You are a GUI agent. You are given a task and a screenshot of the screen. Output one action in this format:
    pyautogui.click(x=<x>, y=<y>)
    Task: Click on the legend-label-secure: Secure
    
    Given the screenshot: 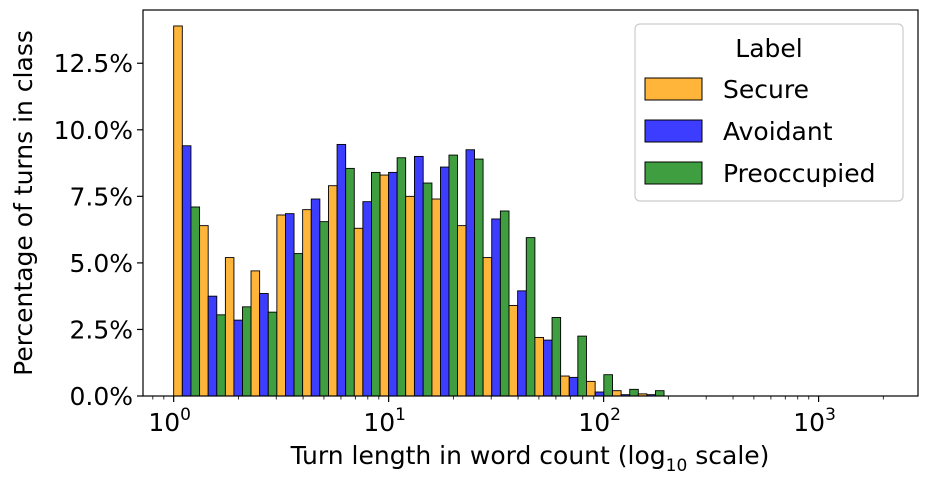 What is the action you would take?
    pyautogui.click(x=766, y=89)
    